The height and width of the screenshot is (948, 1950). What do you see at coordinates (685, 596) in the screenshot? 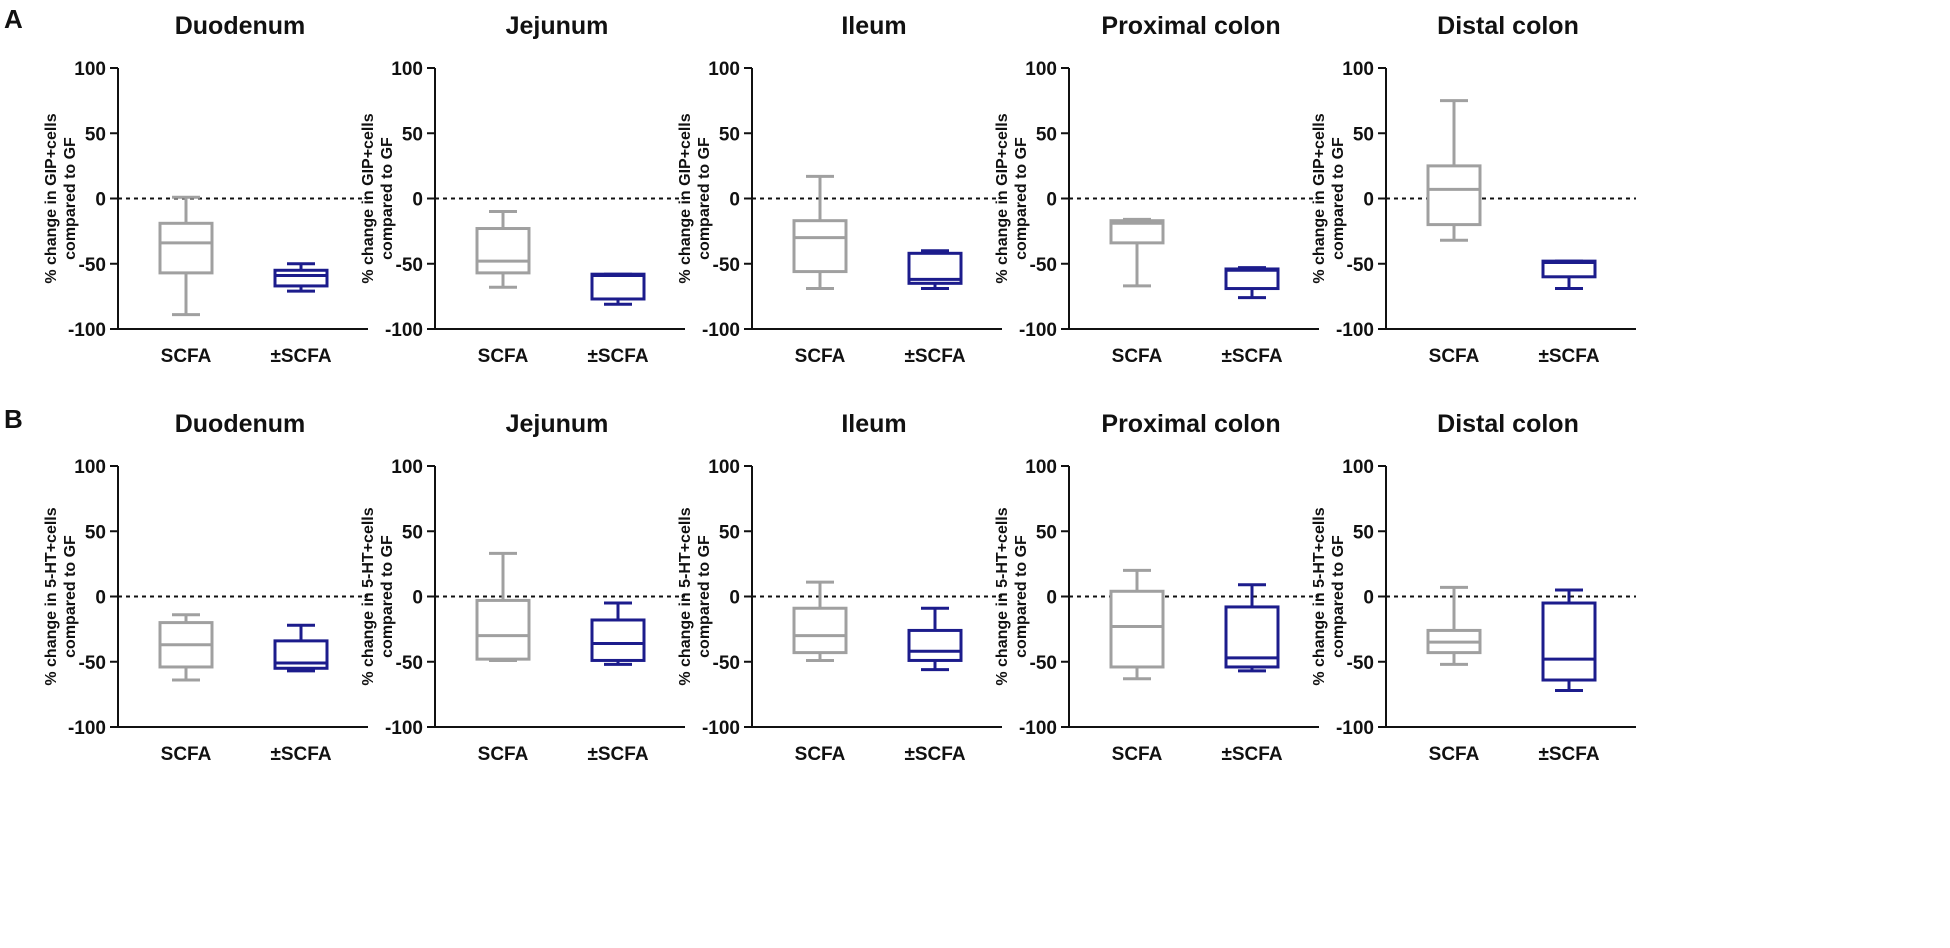
I see `y-axis-label-line: % change in 5-HT+cells` at bounding box center [685, 596].